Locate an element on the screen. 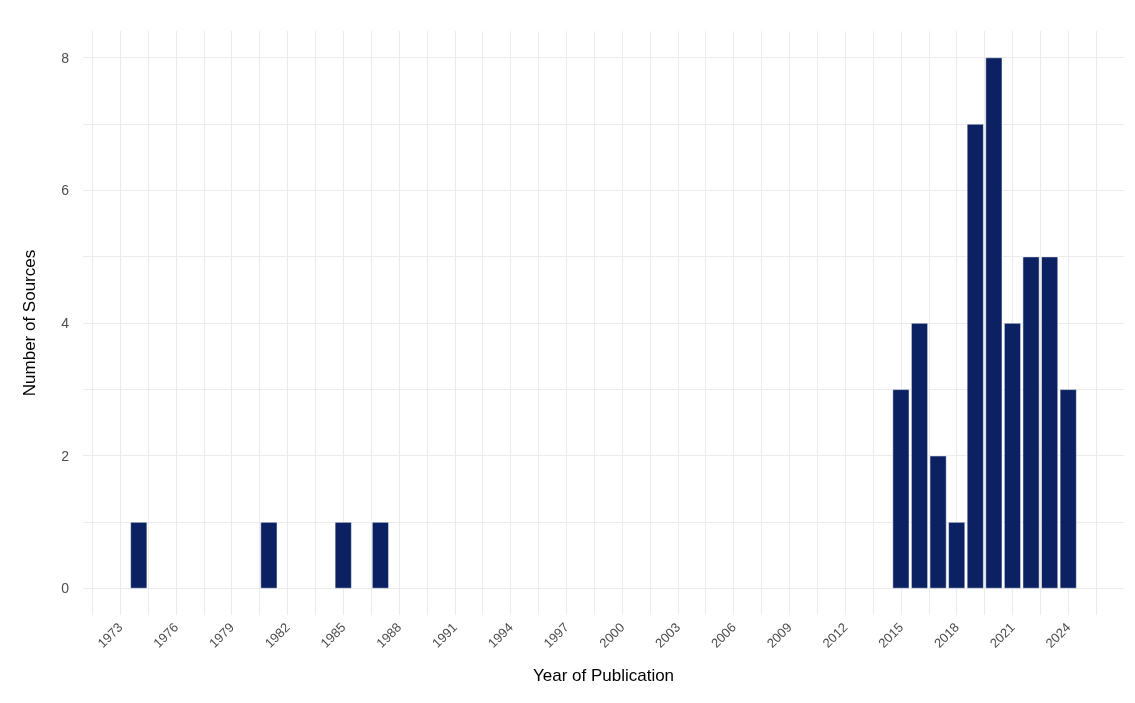 The image size is (1135, 703). x-axis-title: Year of Publication is located at coordinates (603, 675).